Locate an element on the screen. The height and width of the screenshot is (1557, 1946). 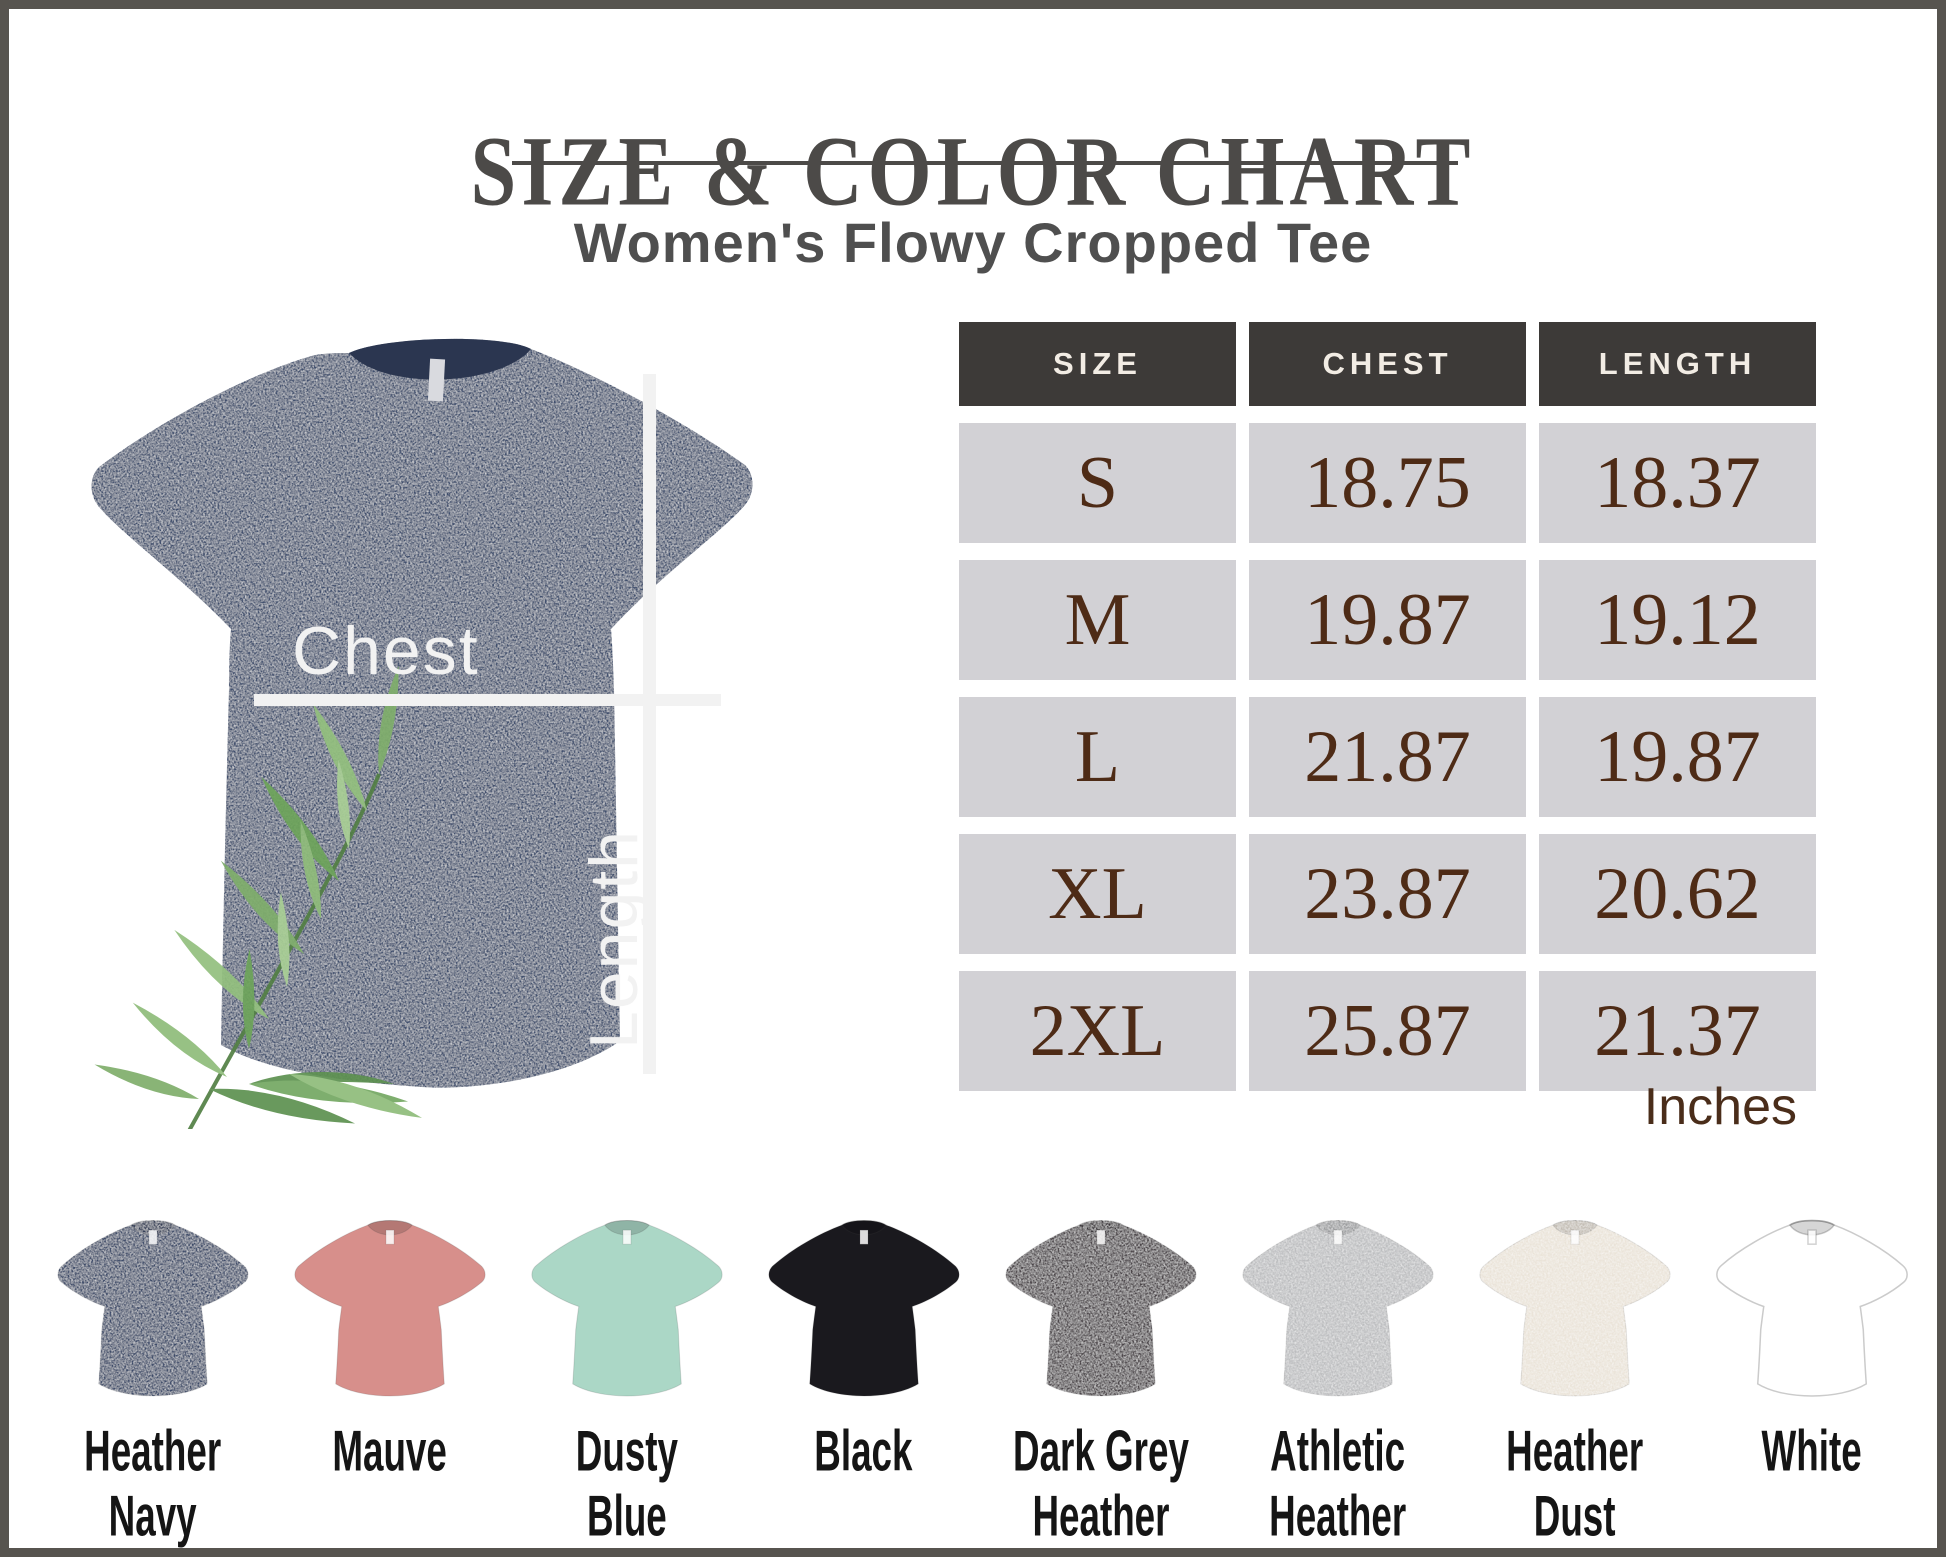
size-column-header: SIZE is located at coordinates (1097, 364).